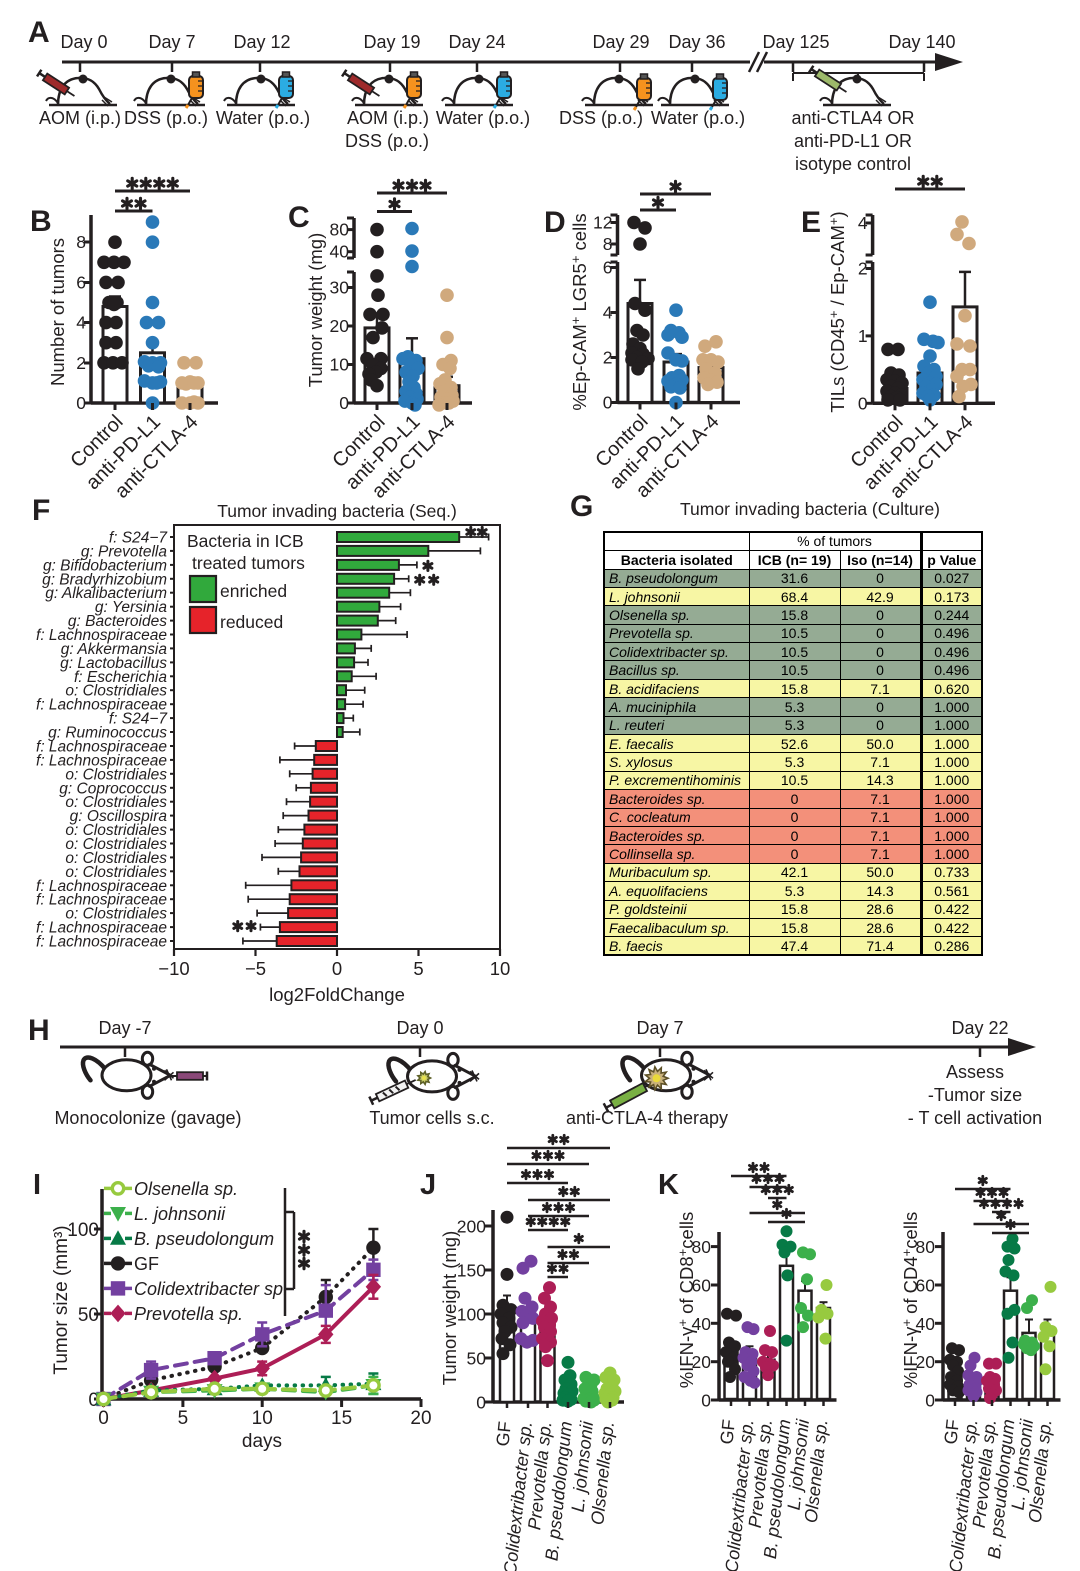 Image resolution: width=1080 pixels, height=1571 pixels. I want to click on svg-text: Day 22, so click(979, 1028).